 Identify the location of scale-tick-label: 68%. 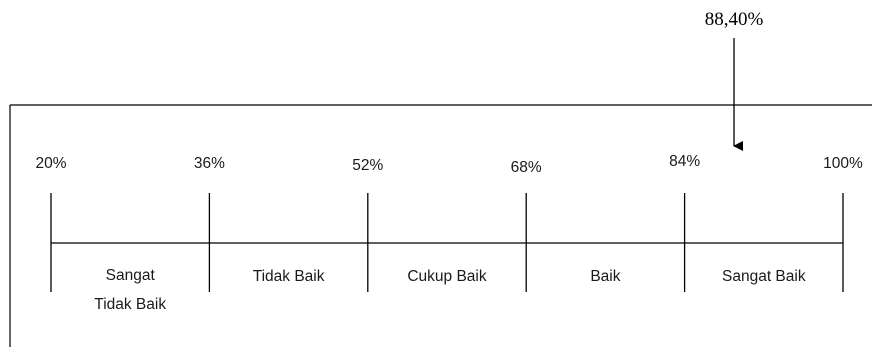
(526, 167).